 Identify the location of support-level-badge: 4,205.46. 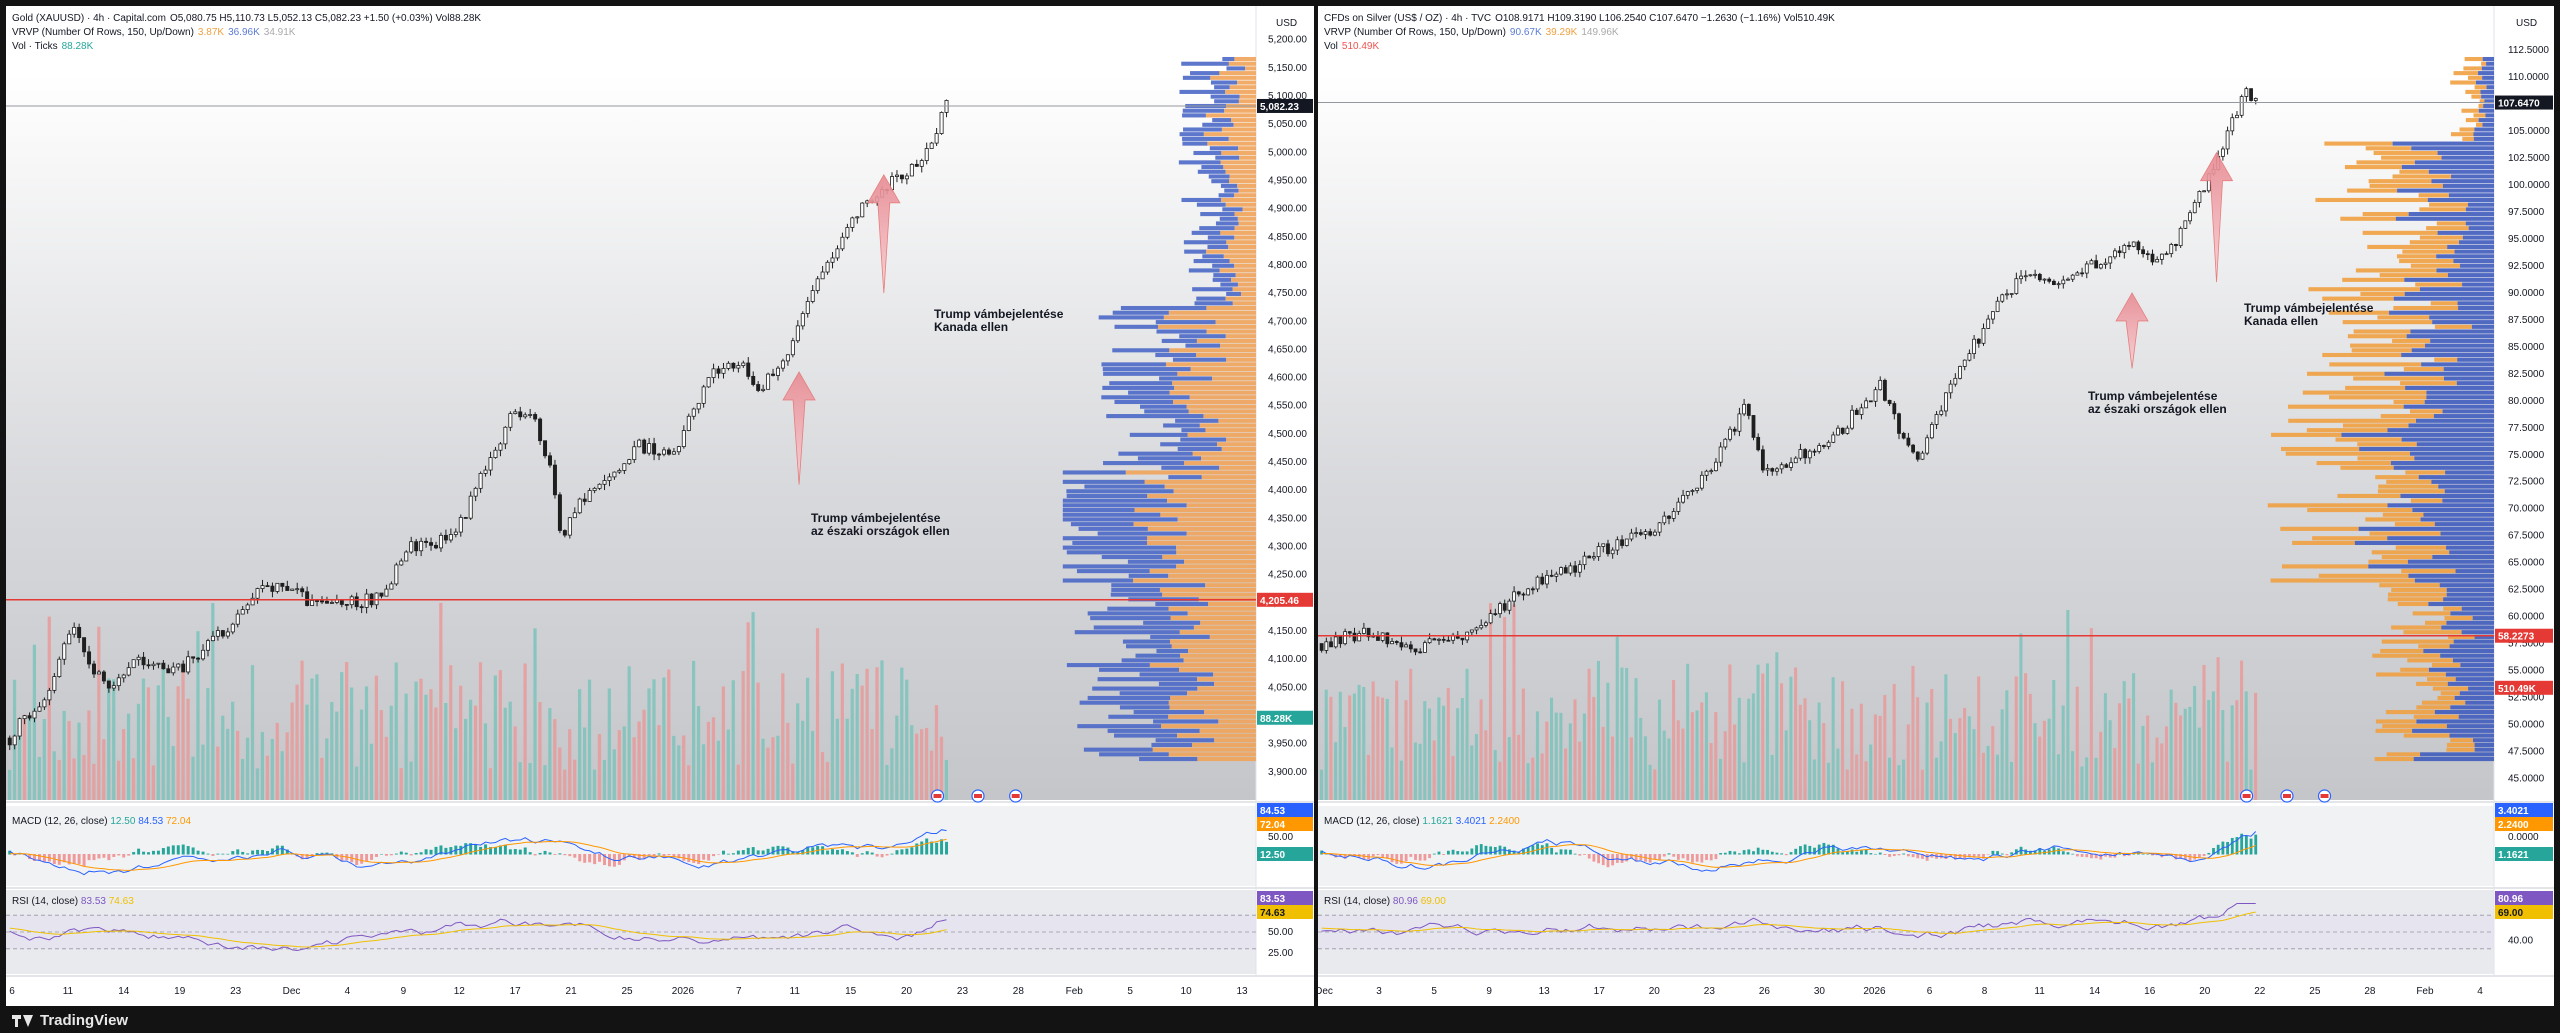
(1279, 601).